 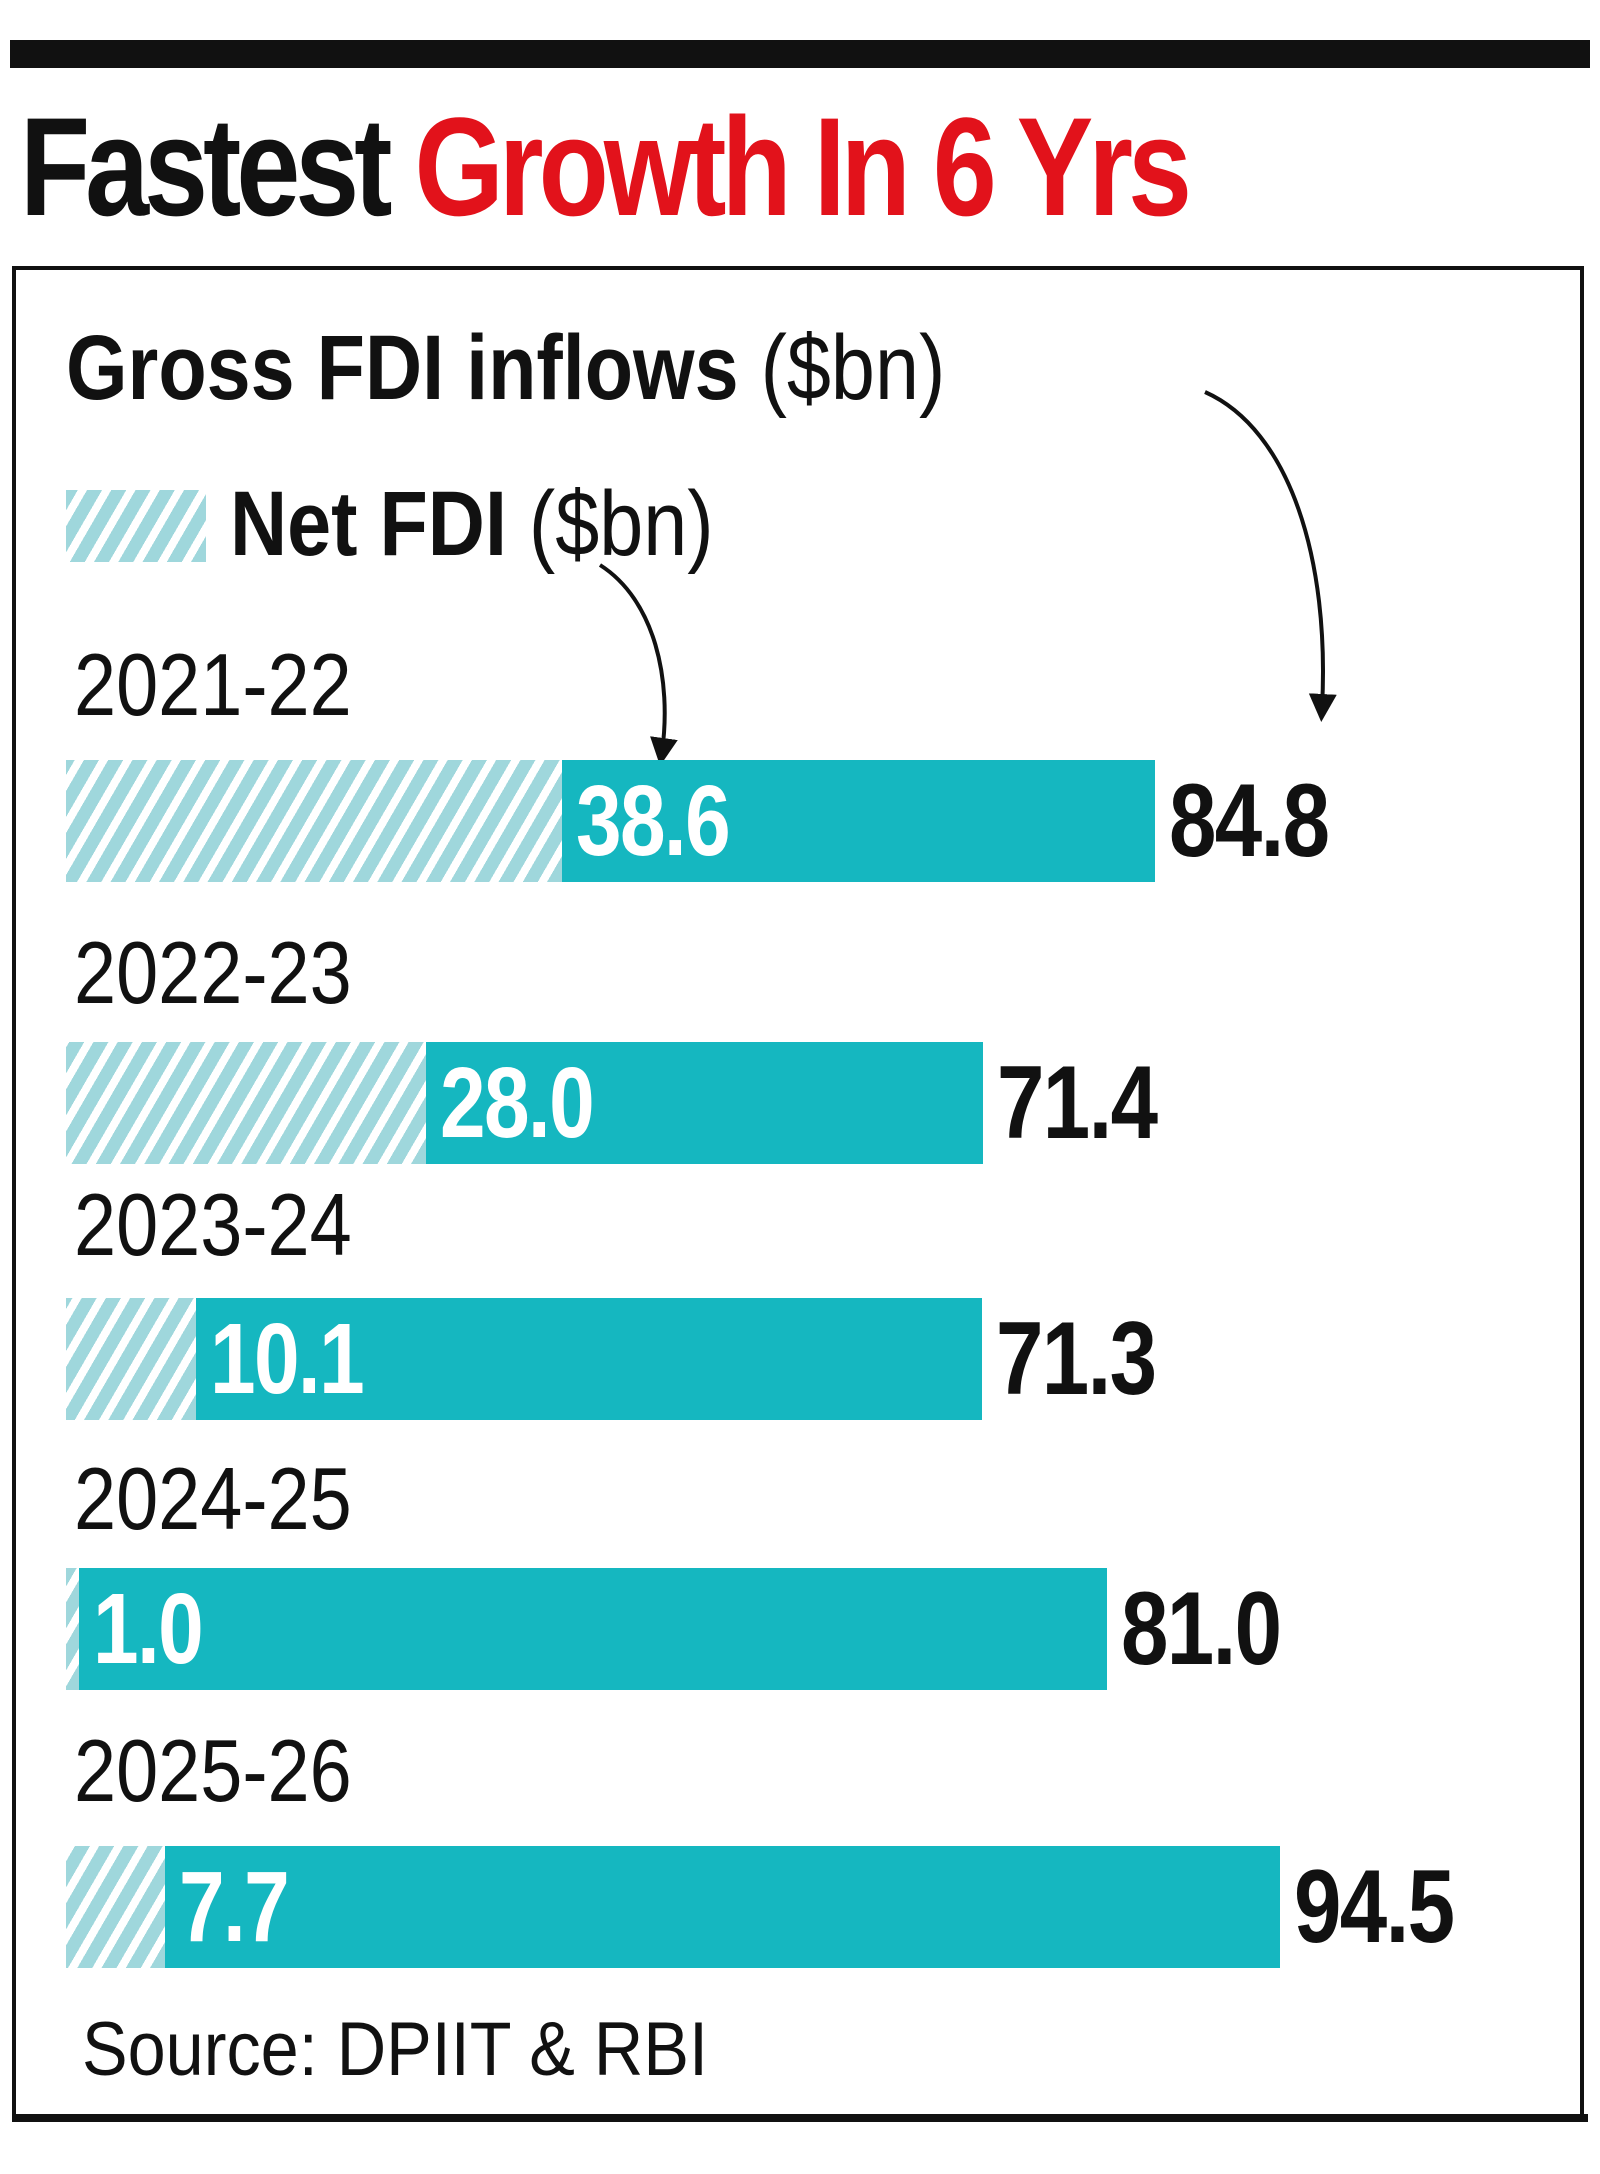 What do you see at coordinates (1249, 821) in the screenshot?
I see `gross-fdi-value-label: 84.8` at bounding box center [1249, 821].